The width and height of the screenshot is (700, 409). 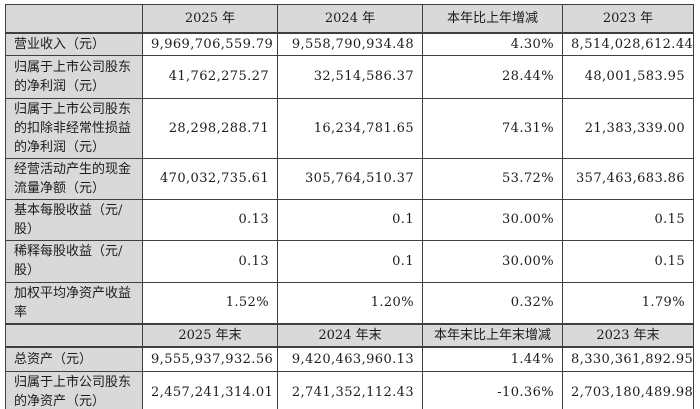 What do you see at coordinates (74, 390) in the screenshot?
I see `row-label-net-assets: 归属于上市公司股东的净资产（元）` at bounding box center [74, 390].